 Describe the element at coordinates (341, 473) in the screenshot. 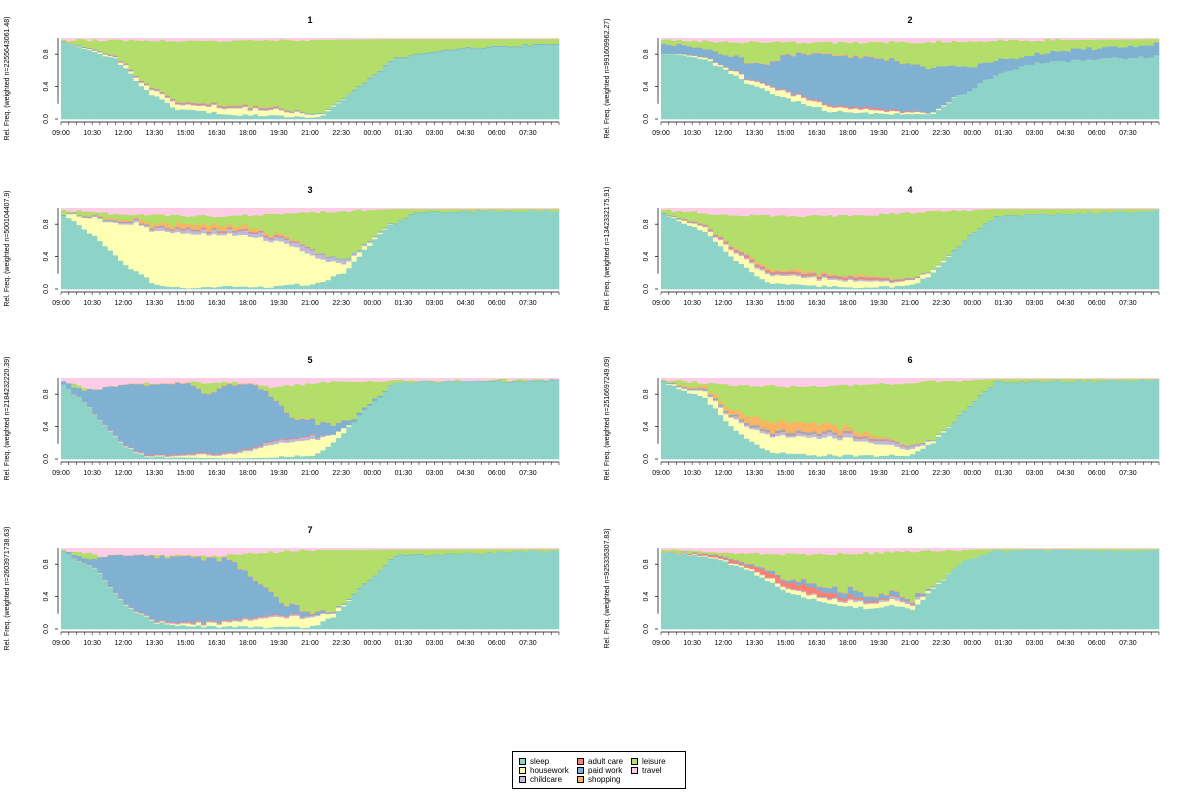

I see `x-tick-label: 22:30` at that location.